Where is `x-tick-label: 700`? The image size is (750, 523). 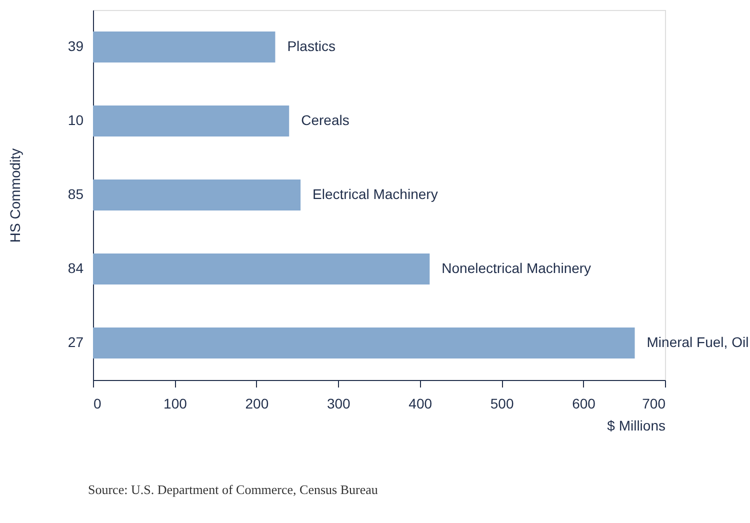 x-tick-label: 700 is located at coordinates (654, 404).